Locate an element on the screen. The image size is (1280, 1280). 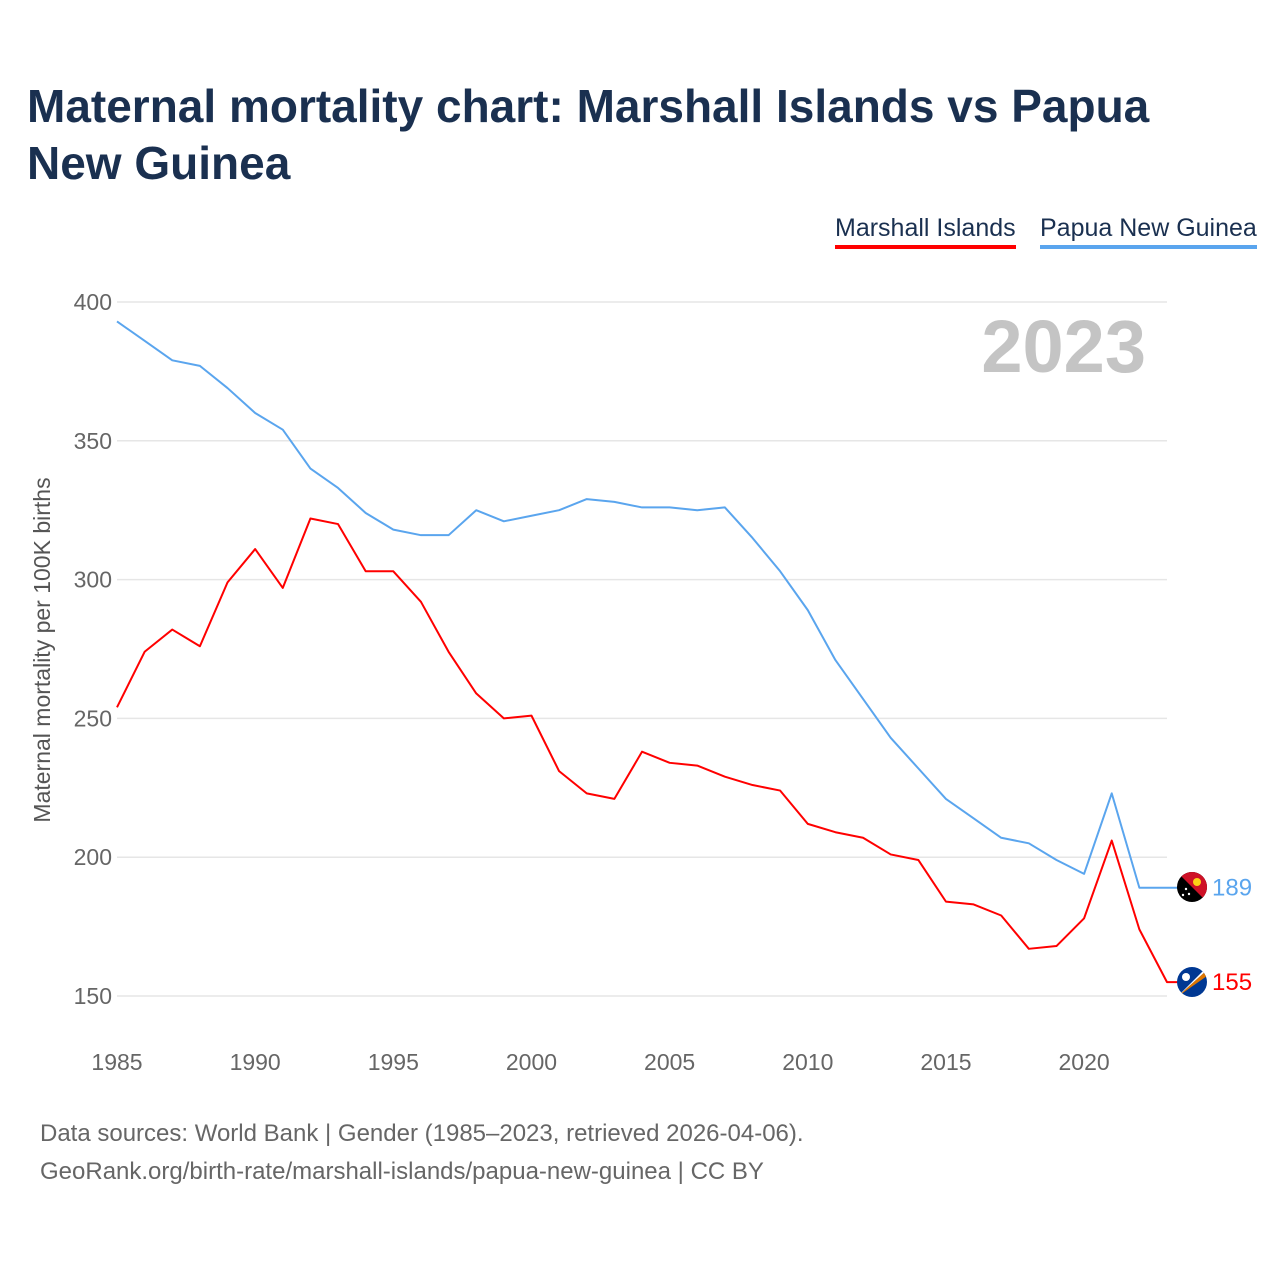
y-tick-label: 400 is located at coordinates (93, 302).